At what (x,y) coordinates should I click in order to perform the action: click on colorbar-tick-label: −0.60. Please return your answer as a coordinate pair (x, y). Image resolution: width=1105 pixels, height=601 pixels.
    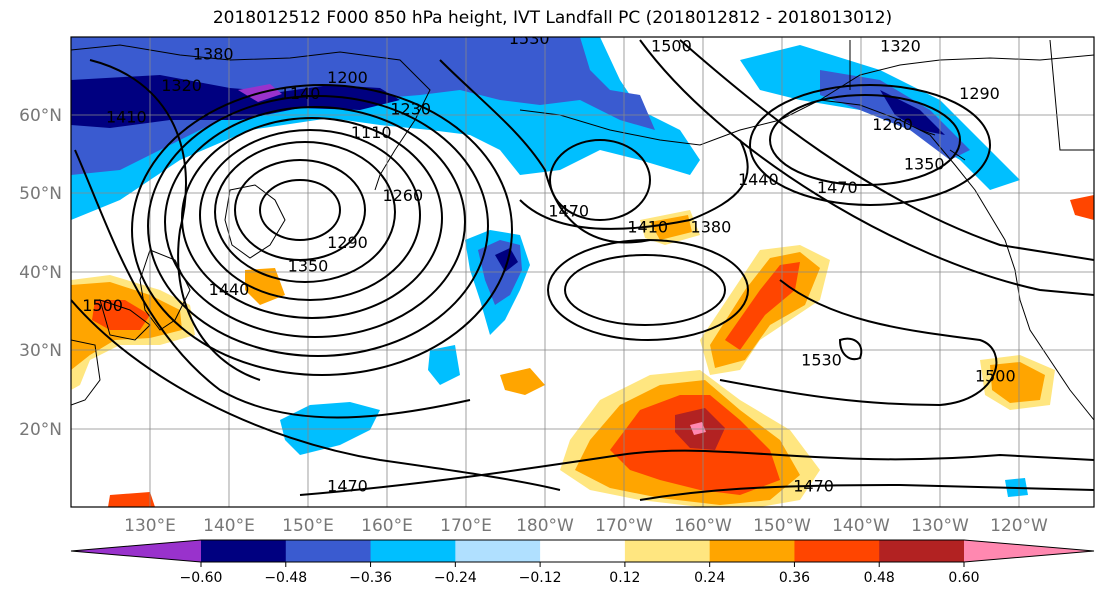
    Looking at the image, I should click on (201, 578).